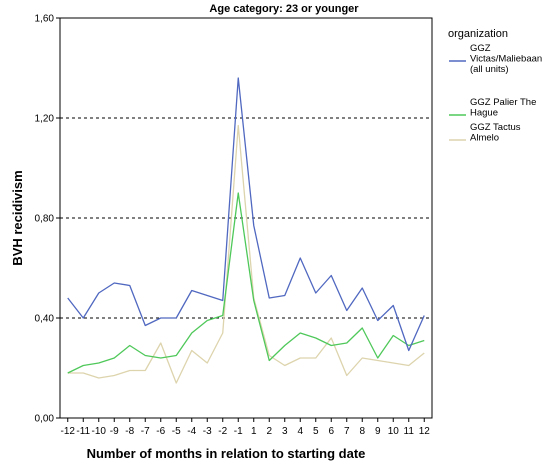  I want to click on y-tick-label: 1,60, so click(45, 19).